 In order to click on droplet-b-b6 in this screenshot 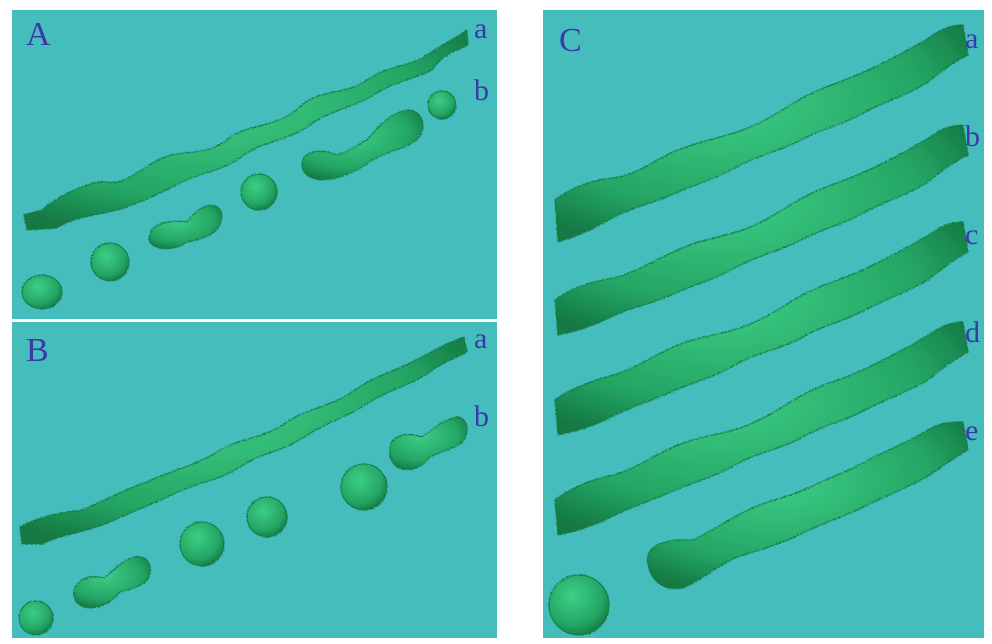, I will do `click(36, 618)`.